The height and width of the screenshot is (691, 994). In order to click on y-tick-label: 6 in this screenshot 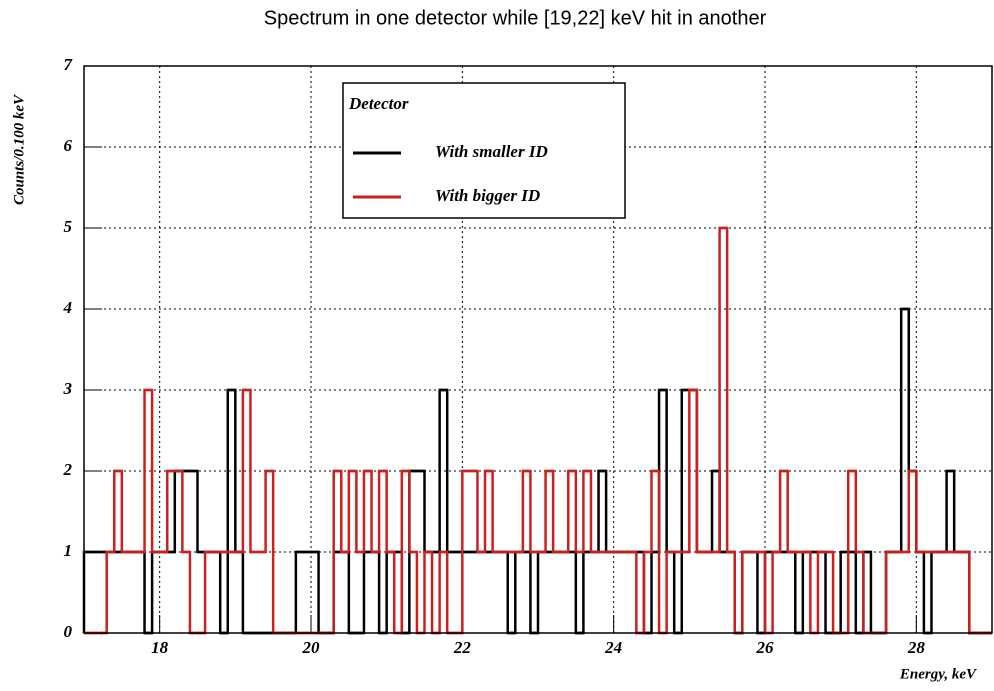, I will do `click(68, 145)`.